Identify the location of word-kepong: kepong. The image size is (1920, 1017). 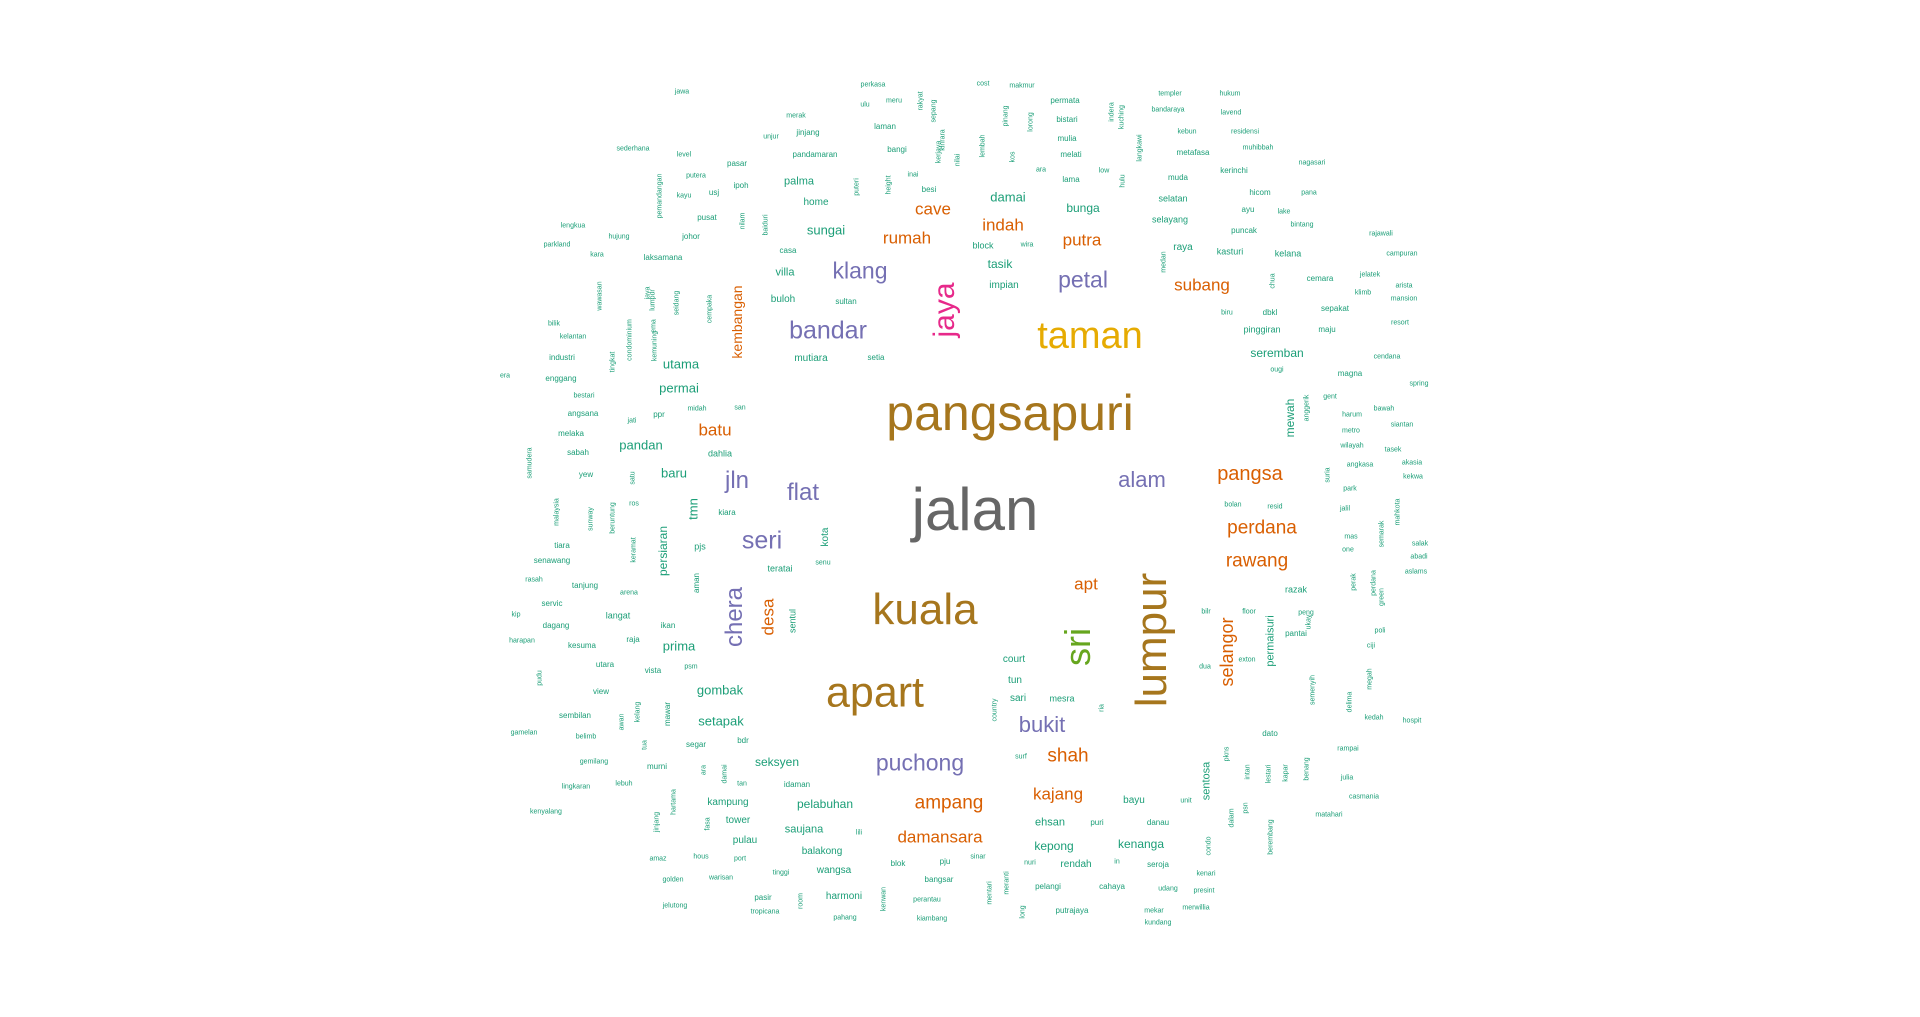
(1054, 846).